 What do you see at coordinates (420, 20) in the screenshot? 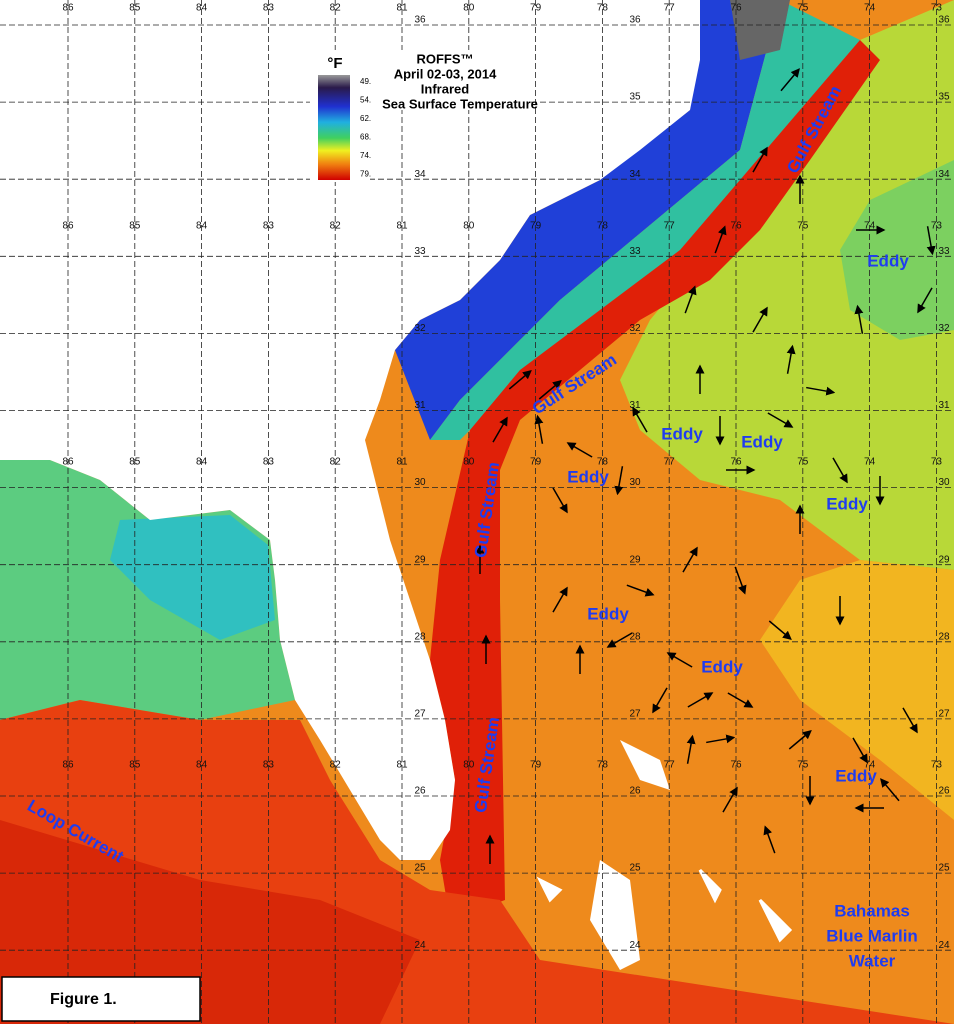
I see `latitude-label: 36` at bounding box center [420, 20].